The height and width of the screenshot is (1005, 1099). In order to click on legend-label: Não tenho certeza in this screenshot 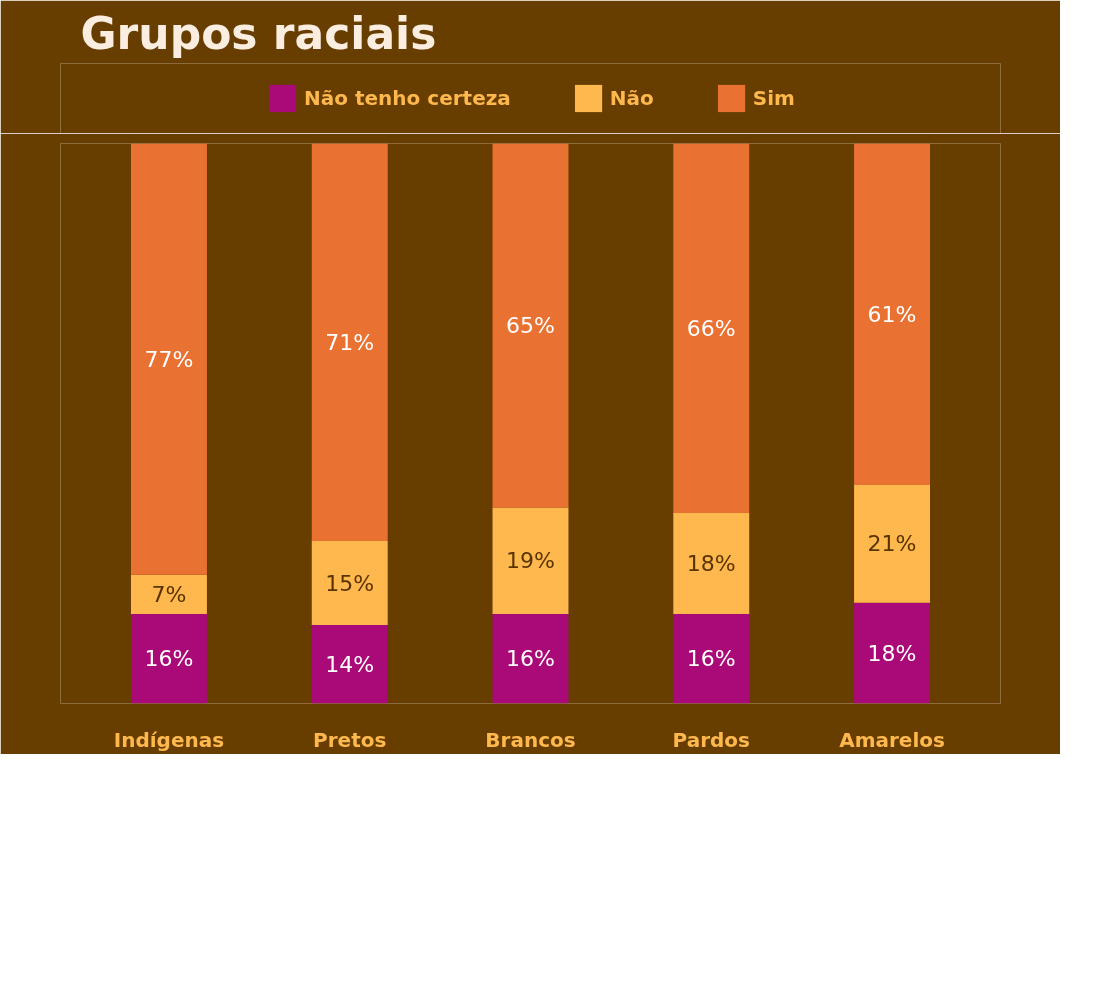, I will do `click(407, 98)`.